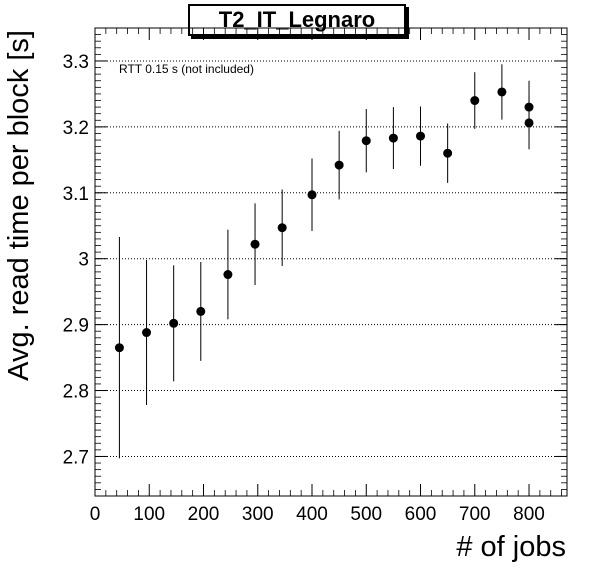 This screenshot has height=572, width=596. What do you see at coordinates (475, 514) in the screenshot?
I see `x-tick-label: 700` at bounding box center [475, 514].